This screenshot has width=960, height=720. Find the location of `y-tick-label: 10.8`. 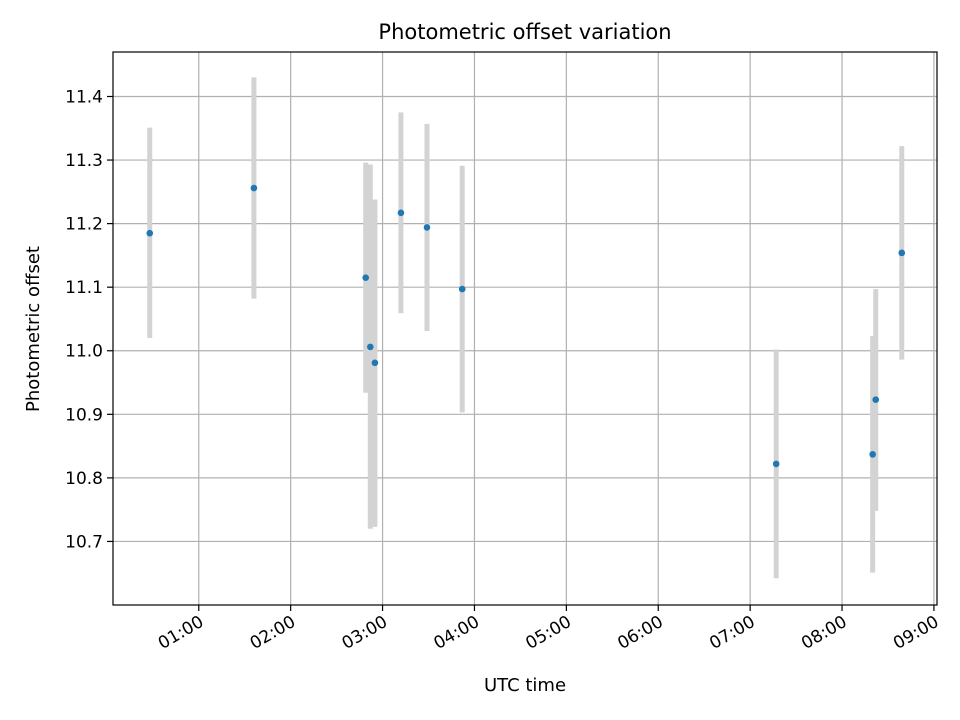

y-tick-label: 10.8 is located at coordinates (84, 479).